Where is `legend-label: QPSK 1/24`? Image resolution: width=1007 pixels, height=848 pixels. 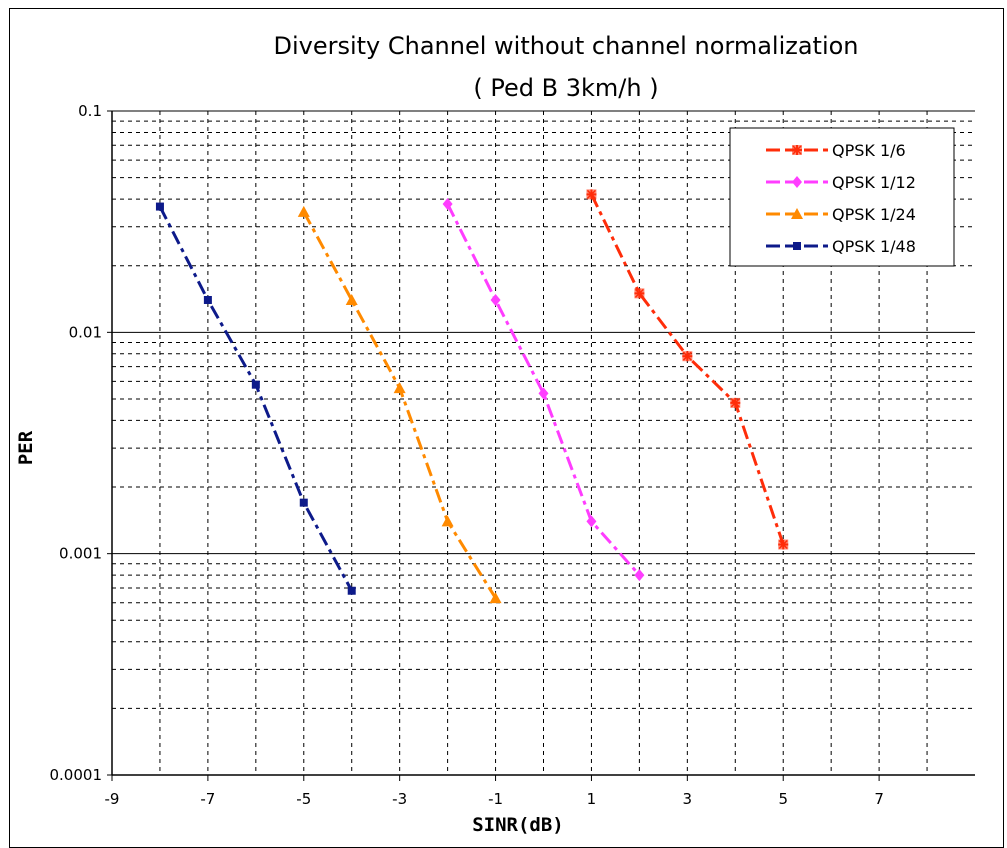
legend-label: QPSK 1/24 is located at coordinates (874, 214).